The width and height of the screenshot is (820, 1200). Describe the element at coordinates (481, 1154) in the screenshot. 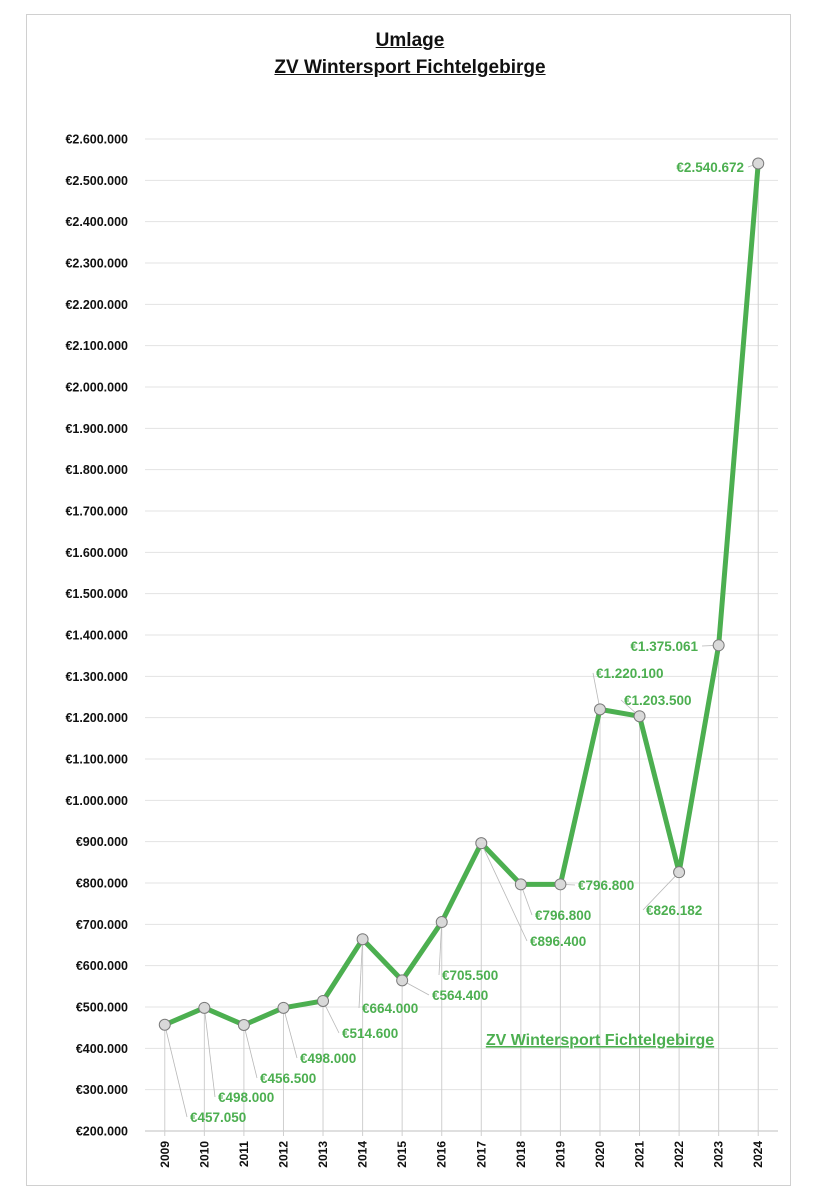

I see `x-tick-label: 2017` at that location.